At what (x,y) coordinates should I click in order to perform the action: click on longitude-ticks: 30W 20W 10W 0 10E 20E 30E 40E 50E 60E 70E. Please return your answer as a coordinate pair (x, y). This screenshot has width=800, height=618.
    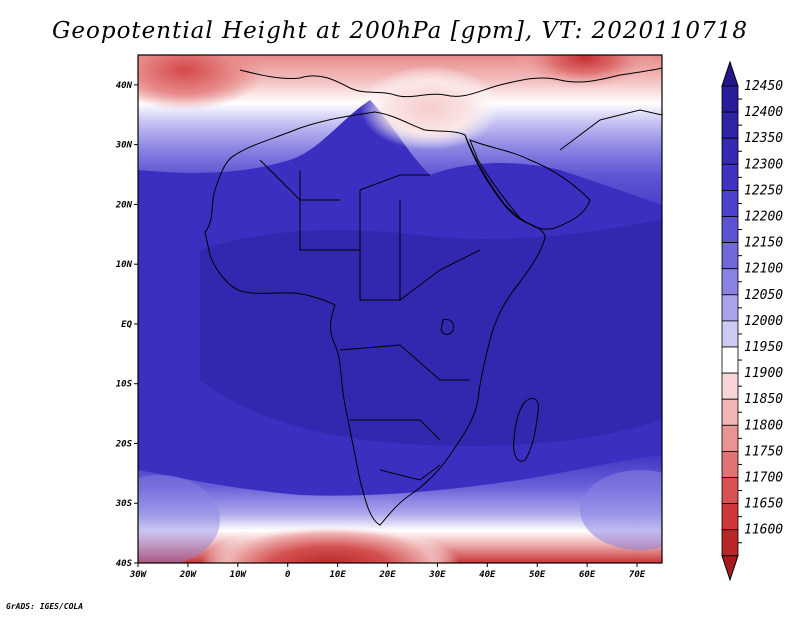
    Looking at the image, I should click on (387, 571).